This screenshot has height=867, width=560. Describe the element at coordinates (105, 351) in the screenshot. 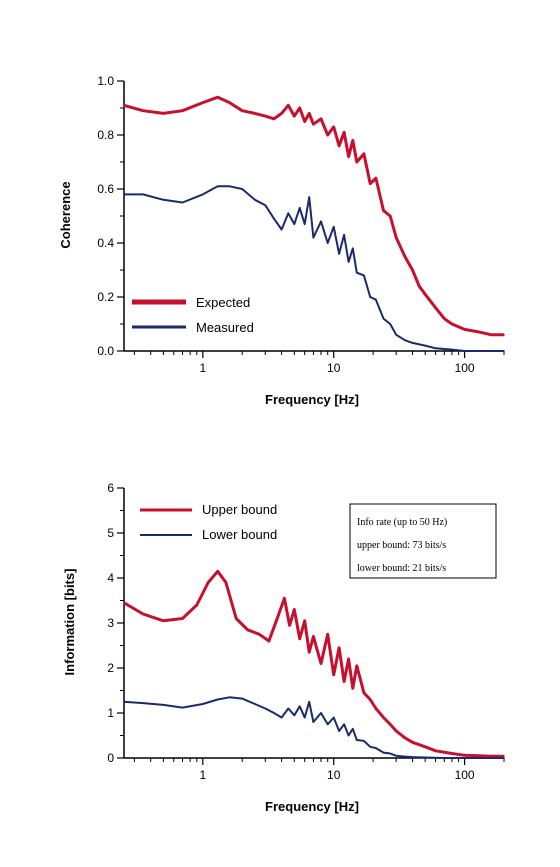

I see `y-tick-label: 0.0` at that location.